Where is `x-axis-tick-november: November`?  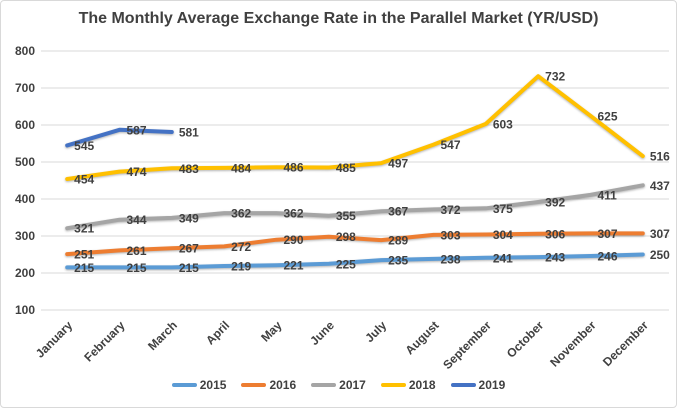
x-axis-tick-november: November is located at coordinates (573, 344).